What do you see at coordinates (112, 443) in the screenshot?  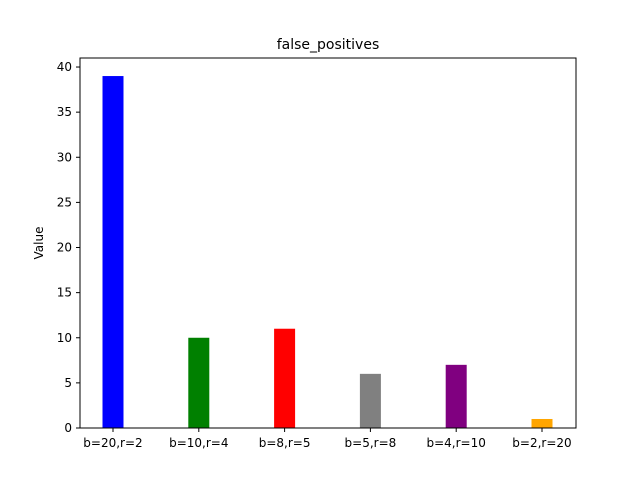 I see `x-tick-label: b=20,r=2` at bounding box center [112, 443].